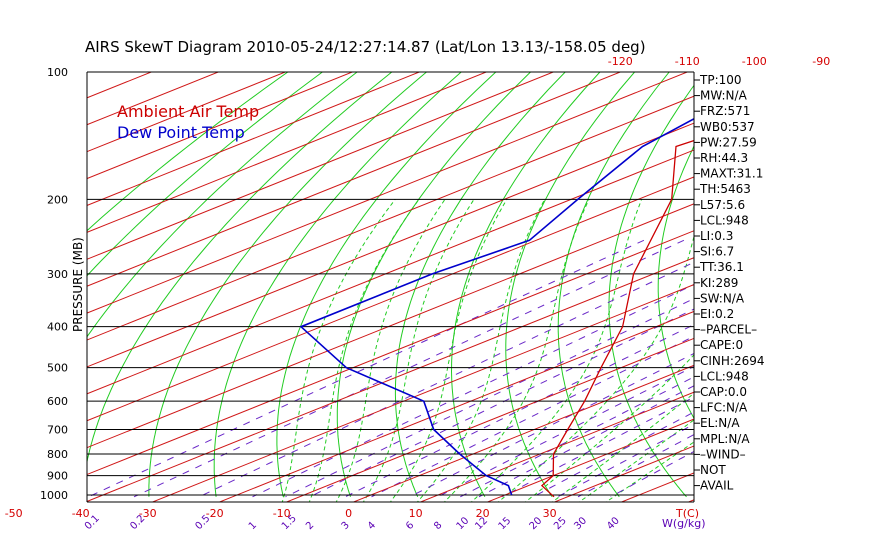  What do you see at coordinates (821, 61) in the screenshot?
I see `top-temperature-tick-label: -90` at bounding box center [821, 61].